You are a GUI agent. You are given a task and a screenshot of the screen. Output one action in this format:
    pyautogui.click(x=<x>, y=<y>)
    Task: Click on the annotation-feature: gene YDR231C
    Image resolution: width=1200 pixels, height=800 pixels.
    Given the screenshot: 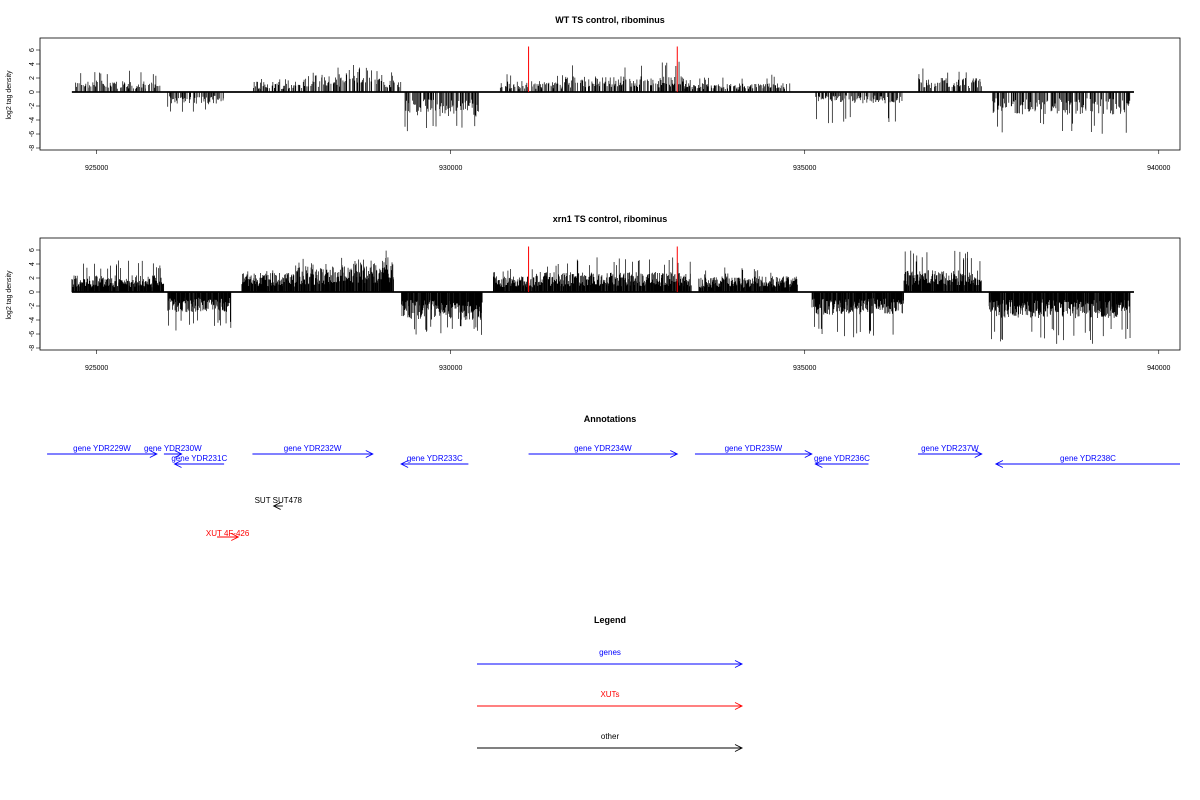 What is the action you would take?
    pyautogui.click(x=199, y=461)
    